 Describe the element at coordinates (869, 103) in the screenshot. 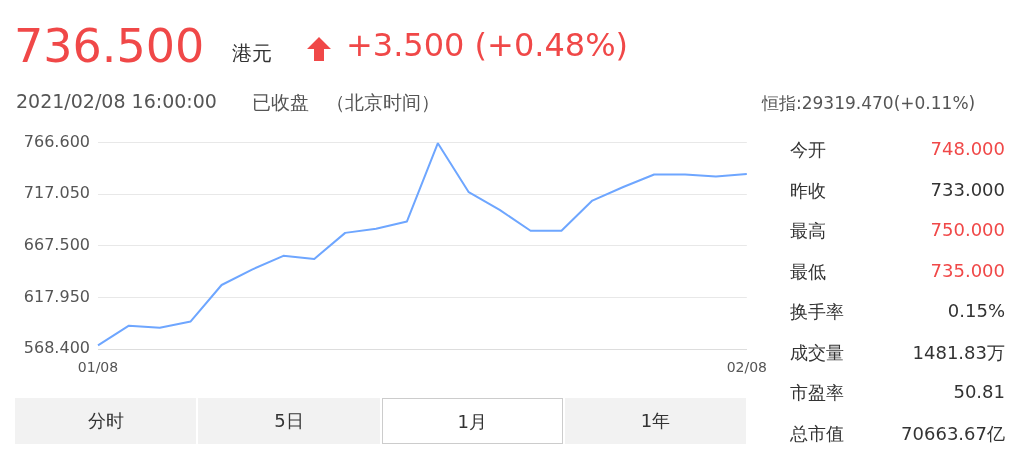

I see `text: 恒指:29319.470(+0.11%)` at that location.